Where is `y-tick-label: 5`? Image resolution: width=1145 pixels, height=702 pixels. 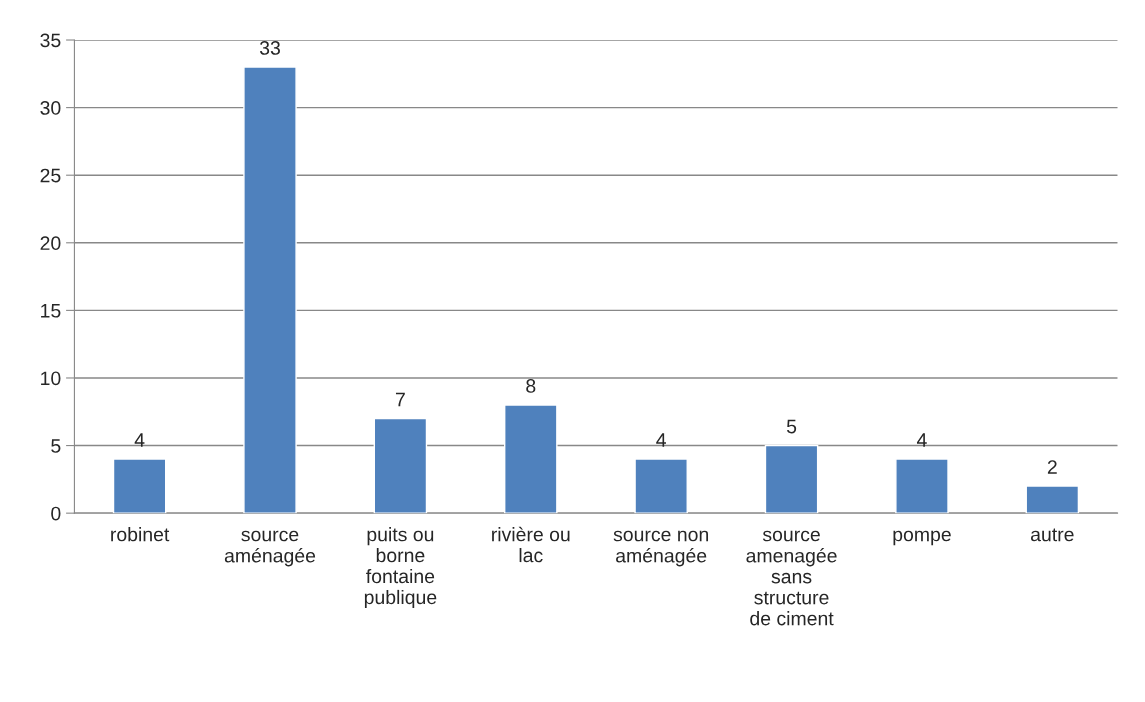
y-tick-label: 5 is located at coordinates (56, 446).